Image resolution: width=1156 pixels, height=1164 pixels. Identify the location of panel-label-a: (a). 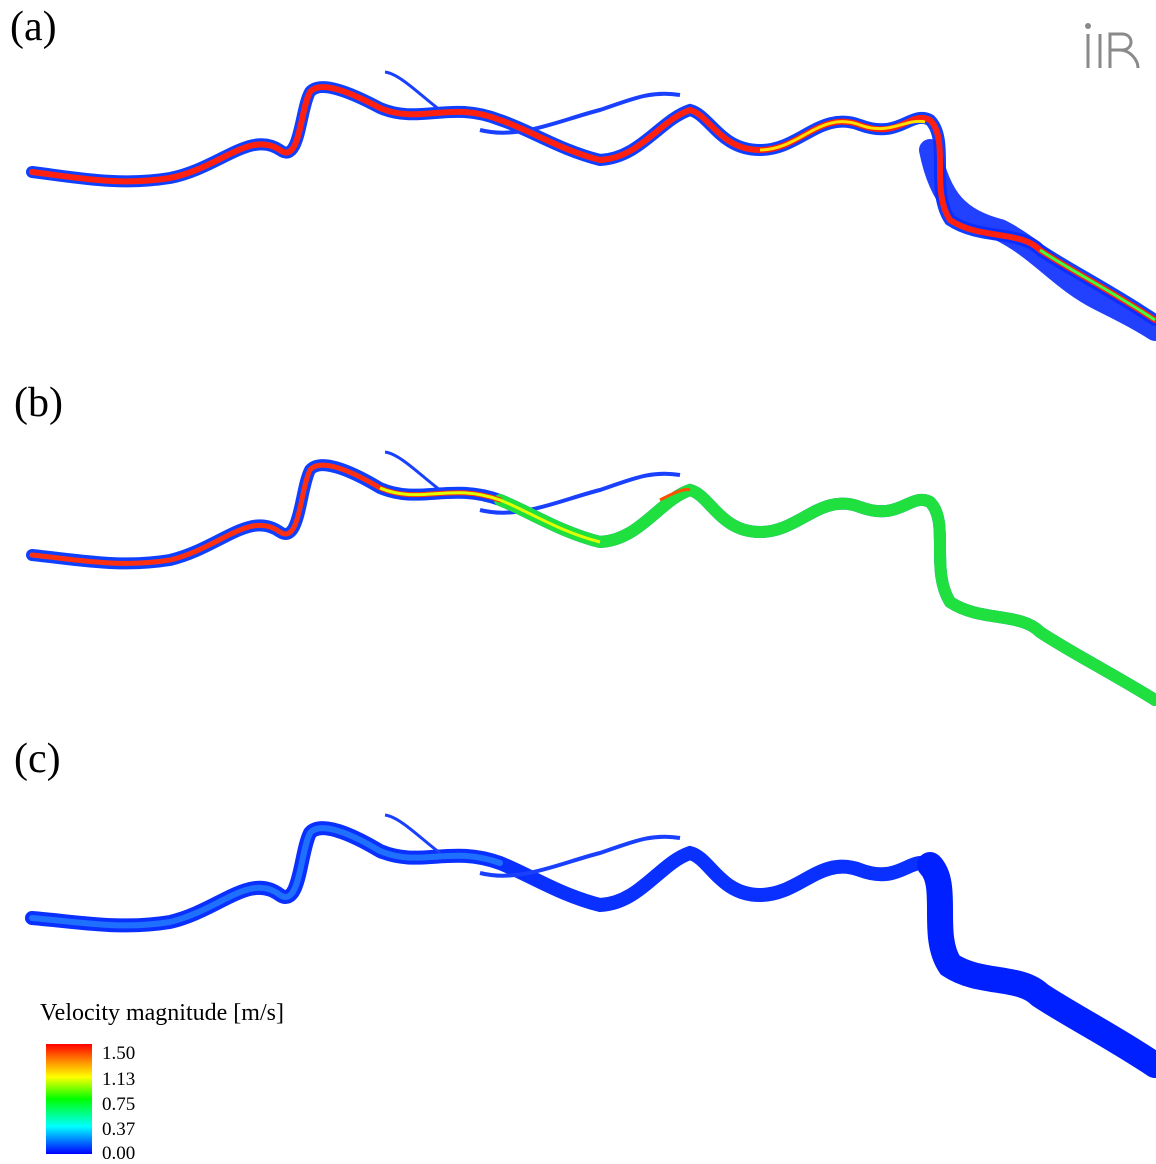
(33, 27).